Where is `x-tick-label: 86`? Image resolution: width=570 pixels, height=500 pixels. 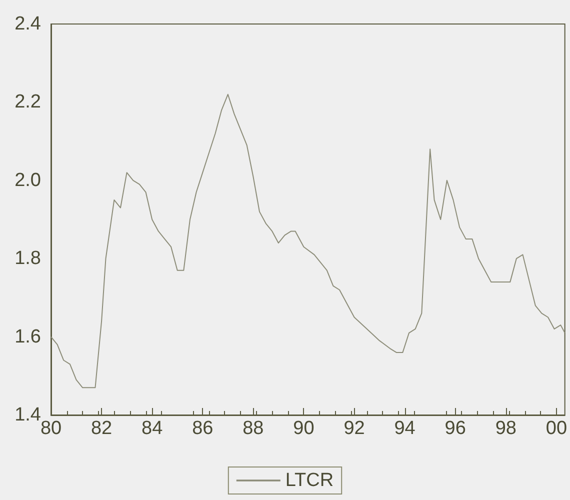 x-tick-label: 86 is located at coordinates (203, 428).